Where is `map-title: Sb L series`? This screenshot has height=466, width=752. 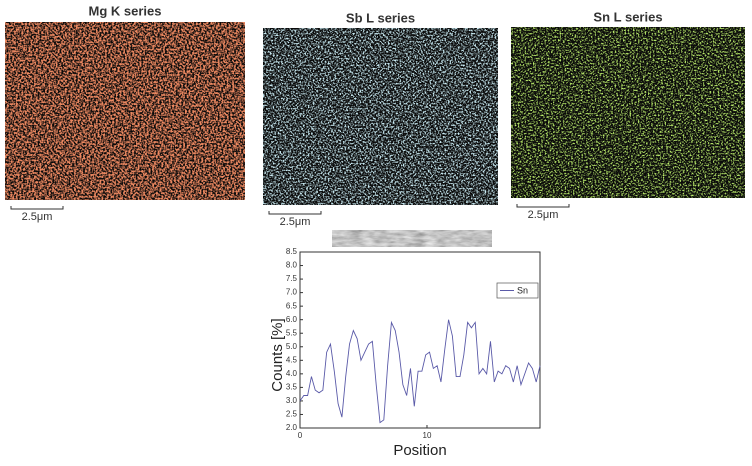 map-title: Sb L series is located at coordinates (380, 17).